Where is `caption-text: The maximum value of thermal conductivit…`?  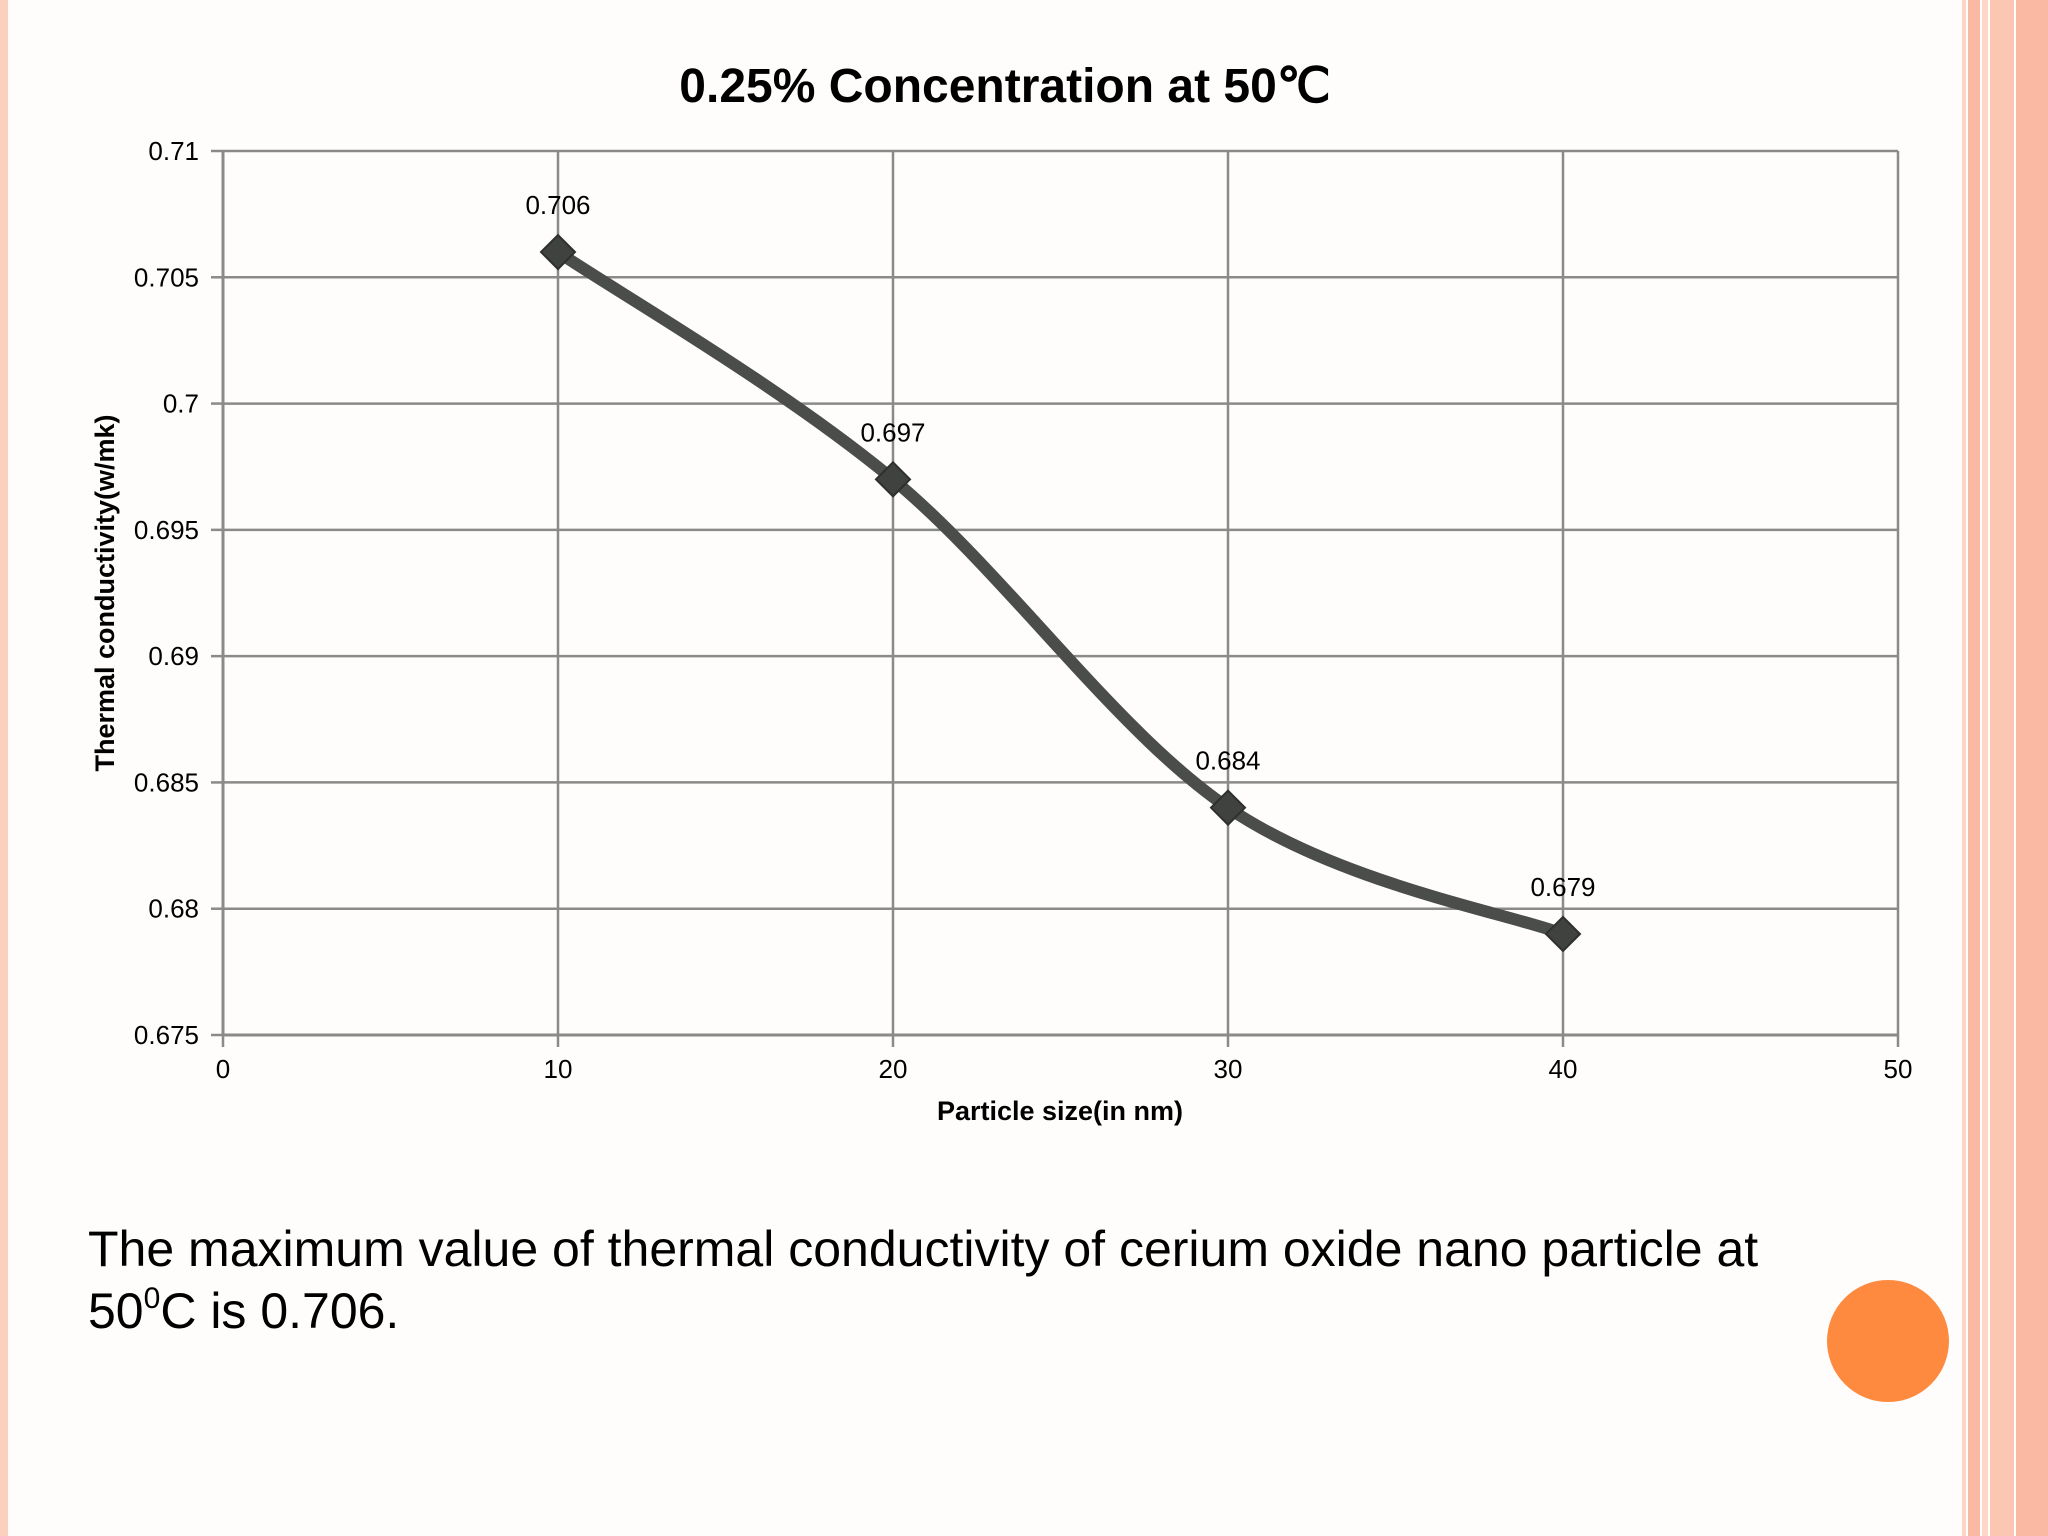 caption-text: The maximum value of thermal conductivit… is located at coordinates (968, 1280).